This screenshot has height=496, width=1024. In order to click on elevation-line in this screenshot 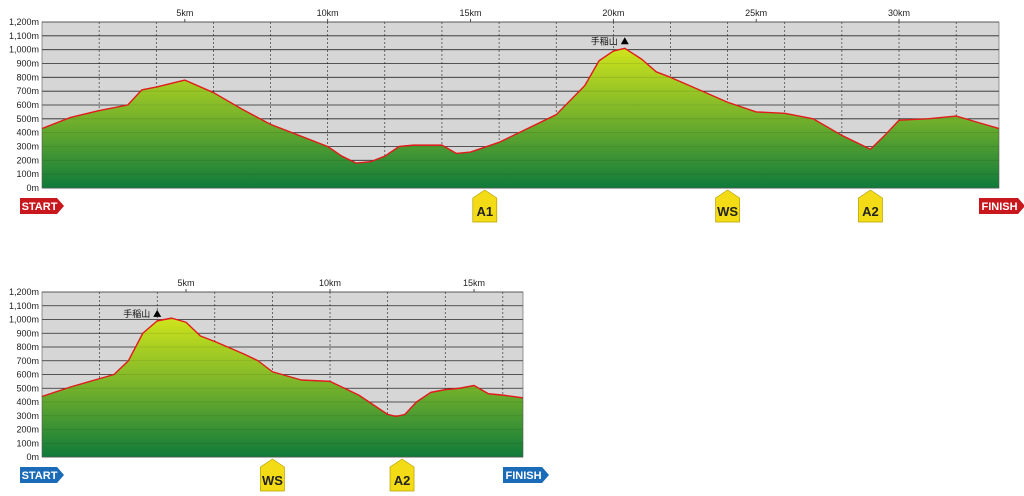, I will do `click(282, 367)`.